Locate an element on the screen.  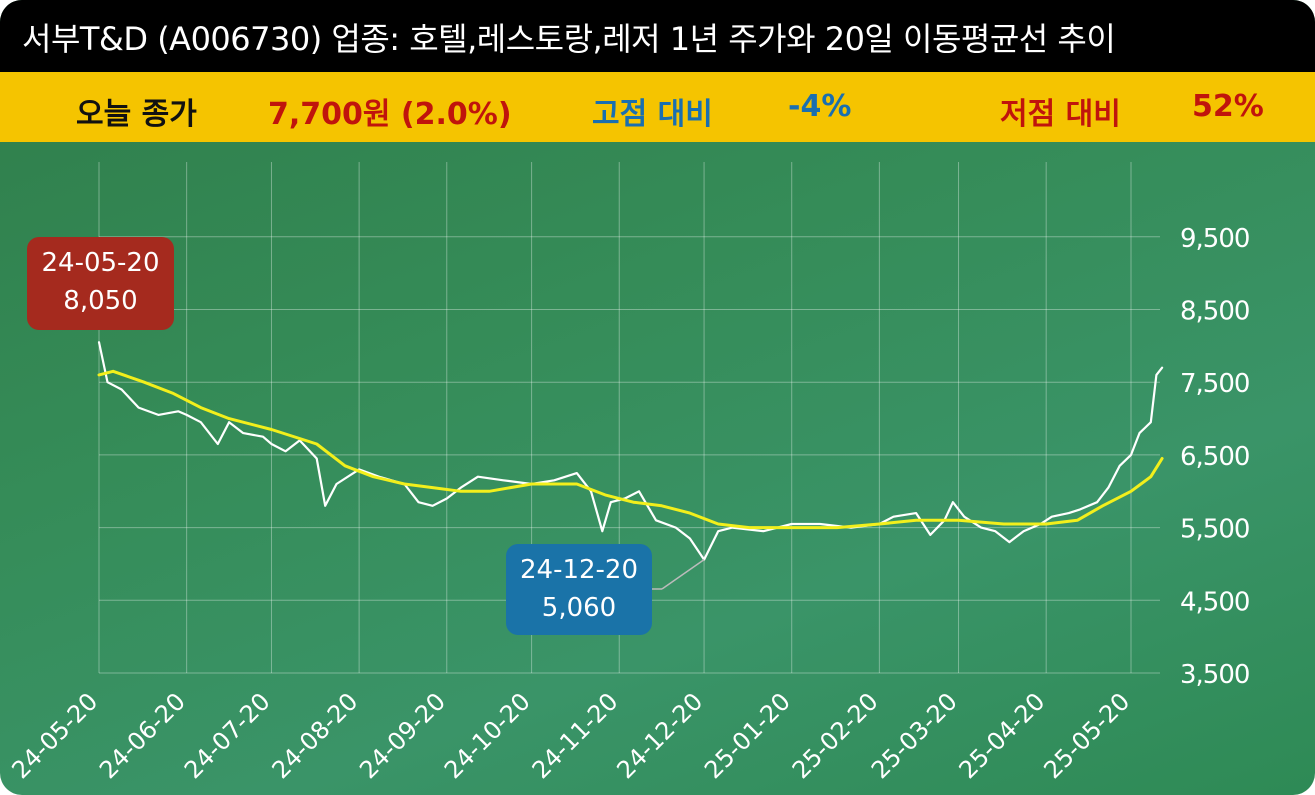
high-annotation-value: 8,050 is located at coordinates (100, 301).